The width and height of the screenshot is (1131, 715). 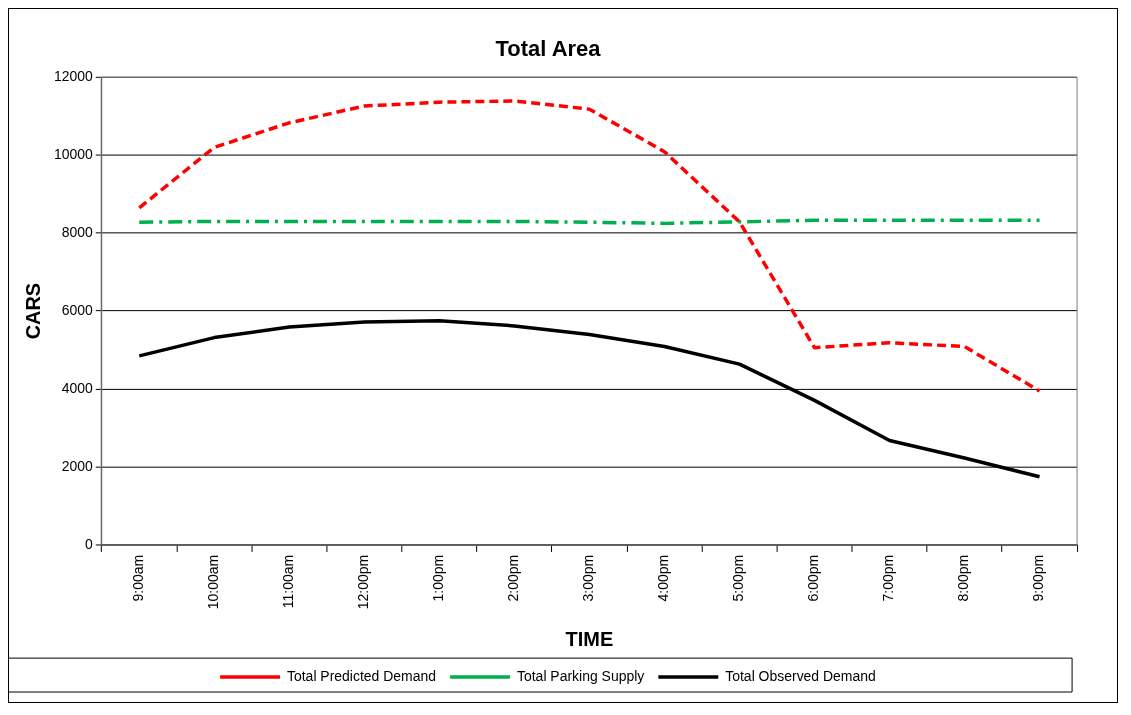 What do you see at coordinates (588, 578) in the screenshot?
I see `x-tick-label: 3:00pm` at bounding box center [588, 578].